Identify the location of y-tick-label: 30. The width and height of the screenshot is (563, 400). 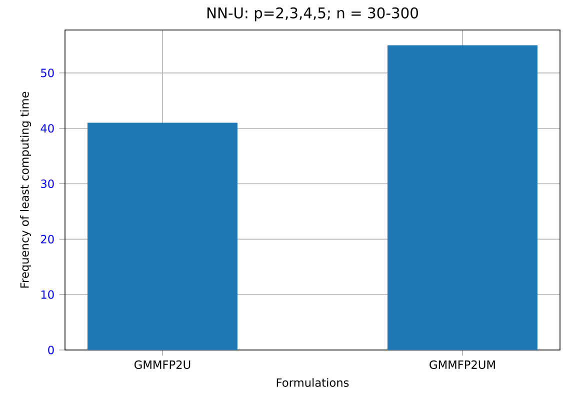
(47, 183).